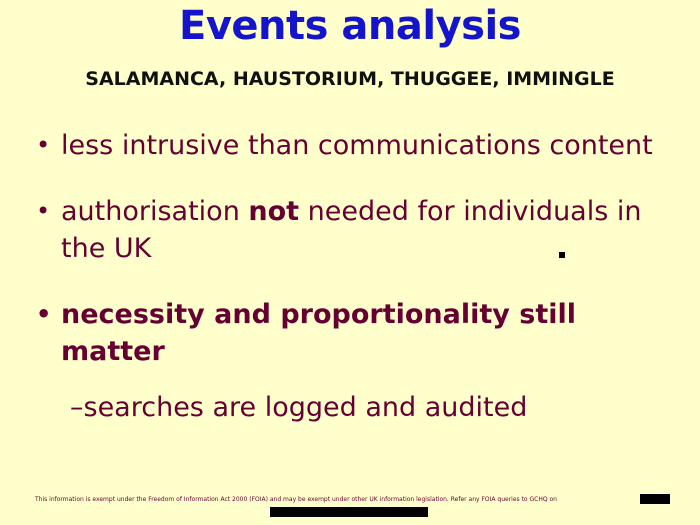 The width and height of the screenshot is (700, 525). I want to click on bullet-text-start: authorisation, so click(155, 211).